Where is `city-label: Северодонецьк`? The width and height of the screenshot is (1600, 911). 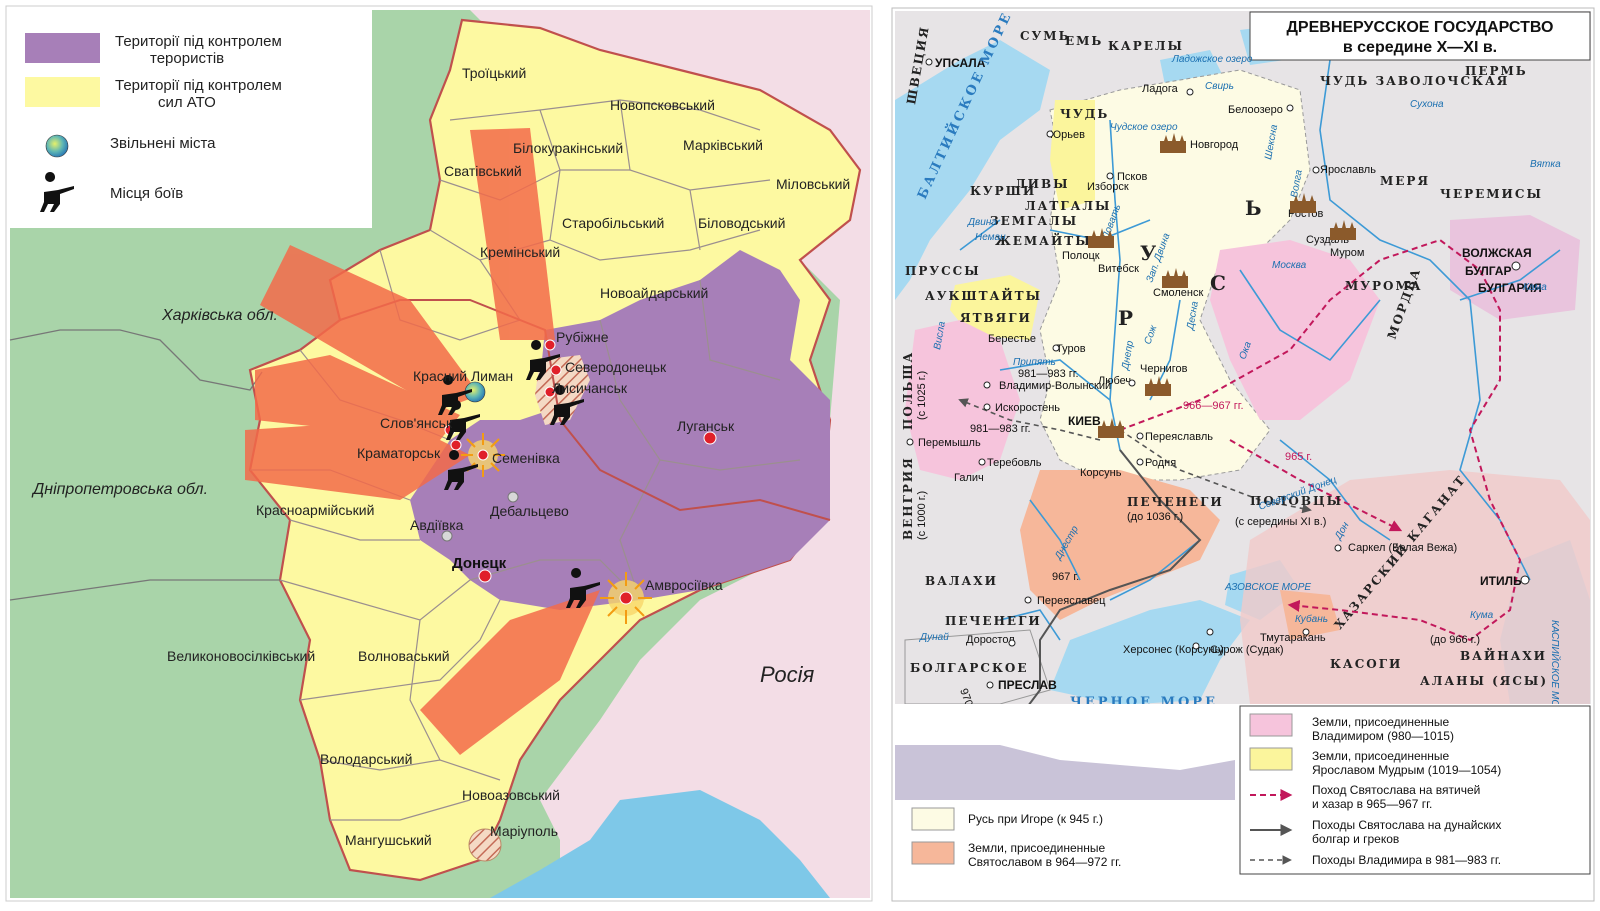
city-label: Северодонецьк is located at coordinates (616, 367).